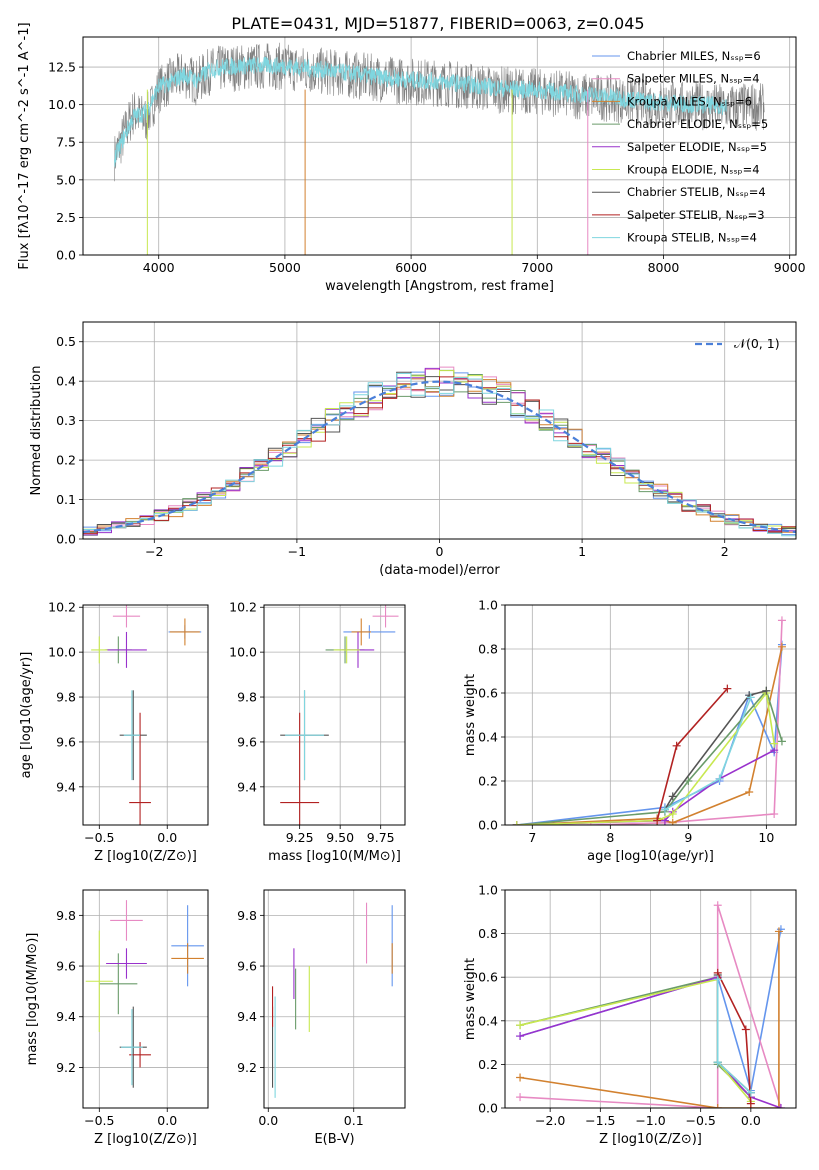 The width and height of the screenshot is (819, 1170). Describe the element at coordinates (697, 147) in the screenshot. I see `legend-label: Salpeter ELODIE, Nₛₛₚ=5` at that location.